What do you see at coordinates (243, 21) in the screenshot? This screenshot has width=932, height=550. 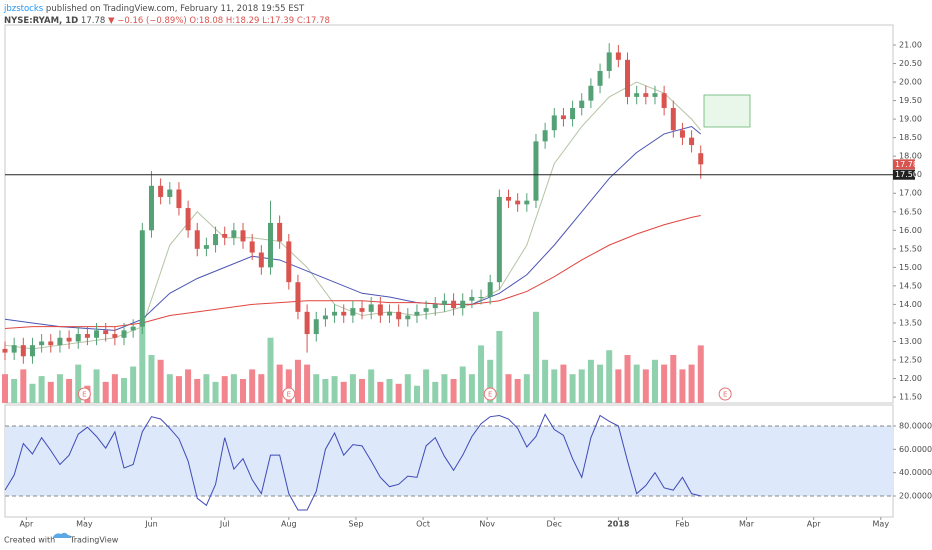 I see `ohlc-high: H:18.29` at bounding box center [243, 21].